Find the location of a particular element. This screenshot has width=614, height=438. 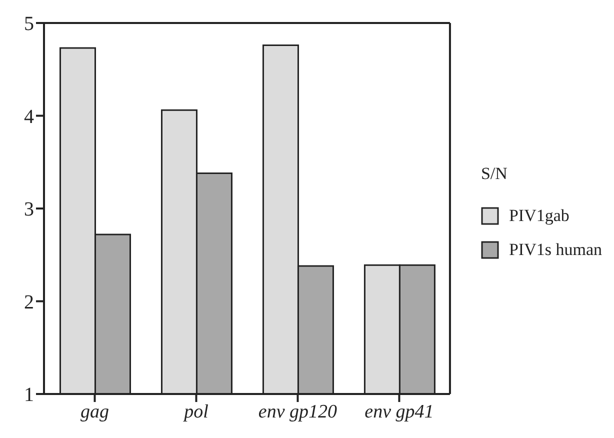

x-tick-label: pol is located at coordinates (195, 411).